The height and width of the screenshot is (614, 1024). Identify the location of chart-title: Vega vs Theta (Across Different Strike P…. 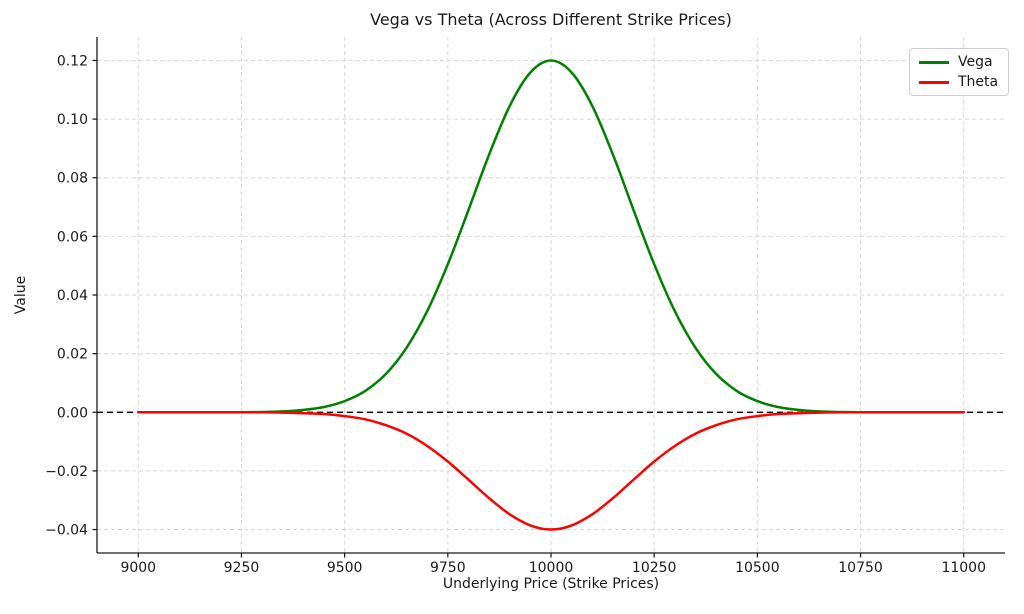
(551, 19).